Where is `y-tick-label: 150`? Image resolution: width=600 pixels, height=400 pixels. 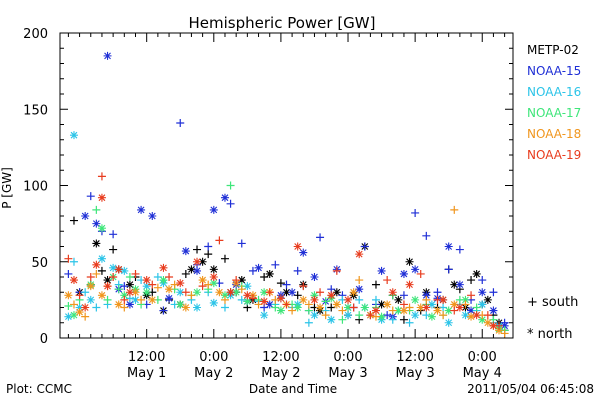 y-tick-label: 150 is located at coordinates (35, 110).